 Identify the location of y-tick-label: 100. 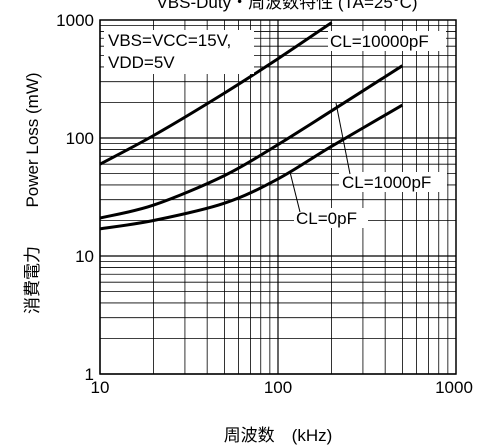
(80, 138).